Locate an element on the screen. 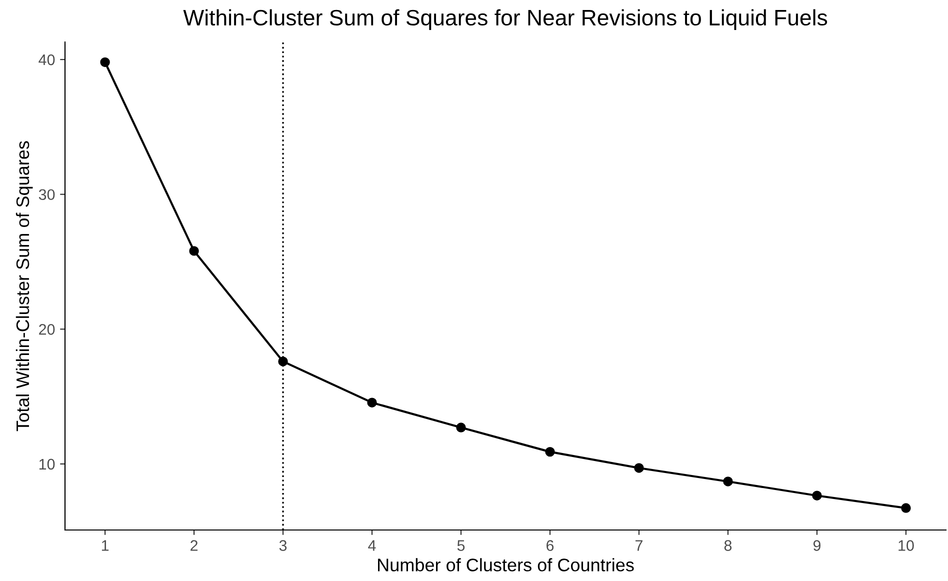  y-tick-label: 10 is located at coordinates (47, 464).